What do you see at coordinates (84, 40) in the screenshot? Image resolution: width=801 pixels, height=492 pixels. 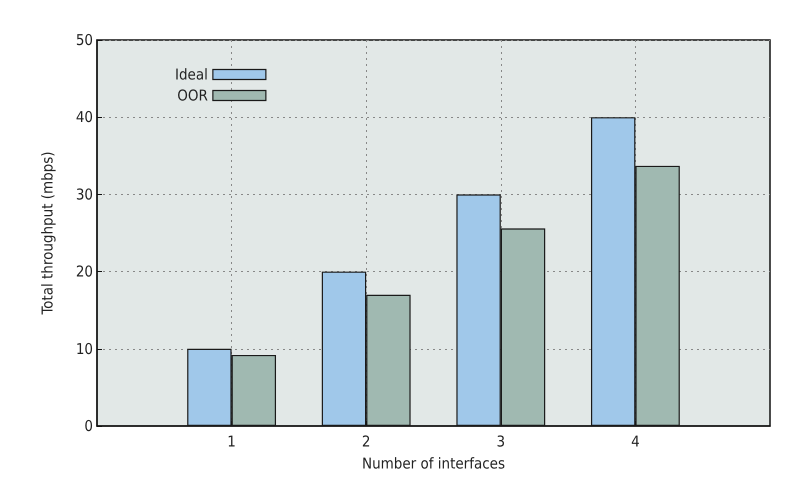 I see `y-tick-label: 50` at bounding box center [84, 40].